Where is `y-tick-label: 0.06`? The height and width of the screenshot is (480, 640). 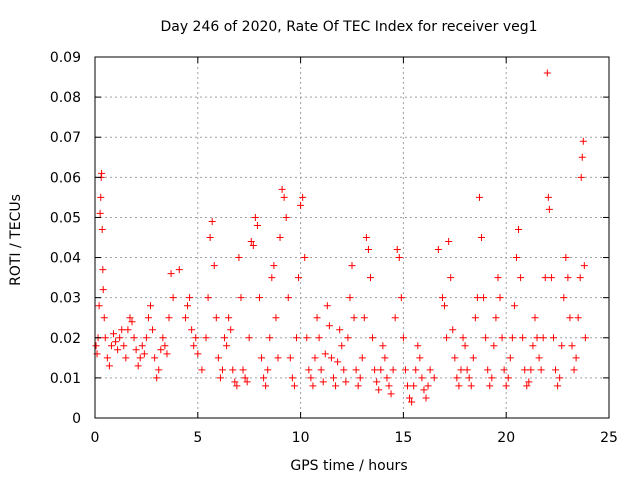 y-tick-label: 0.06 is located at coordinates (65, 178).